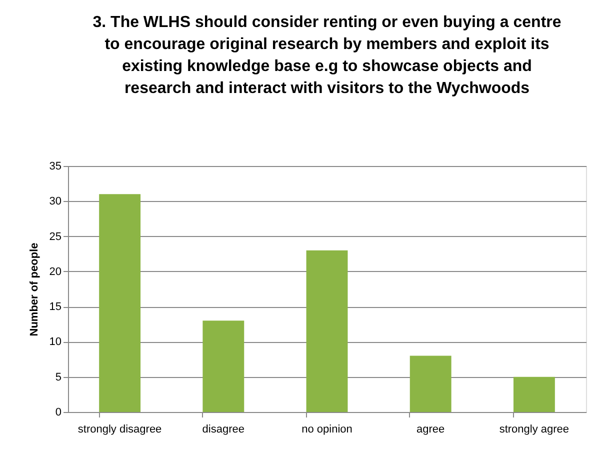 Image resolution: width=609 pixels, height=458 pixels. I want to click on x-tick-label: agree, so click(430, 430).